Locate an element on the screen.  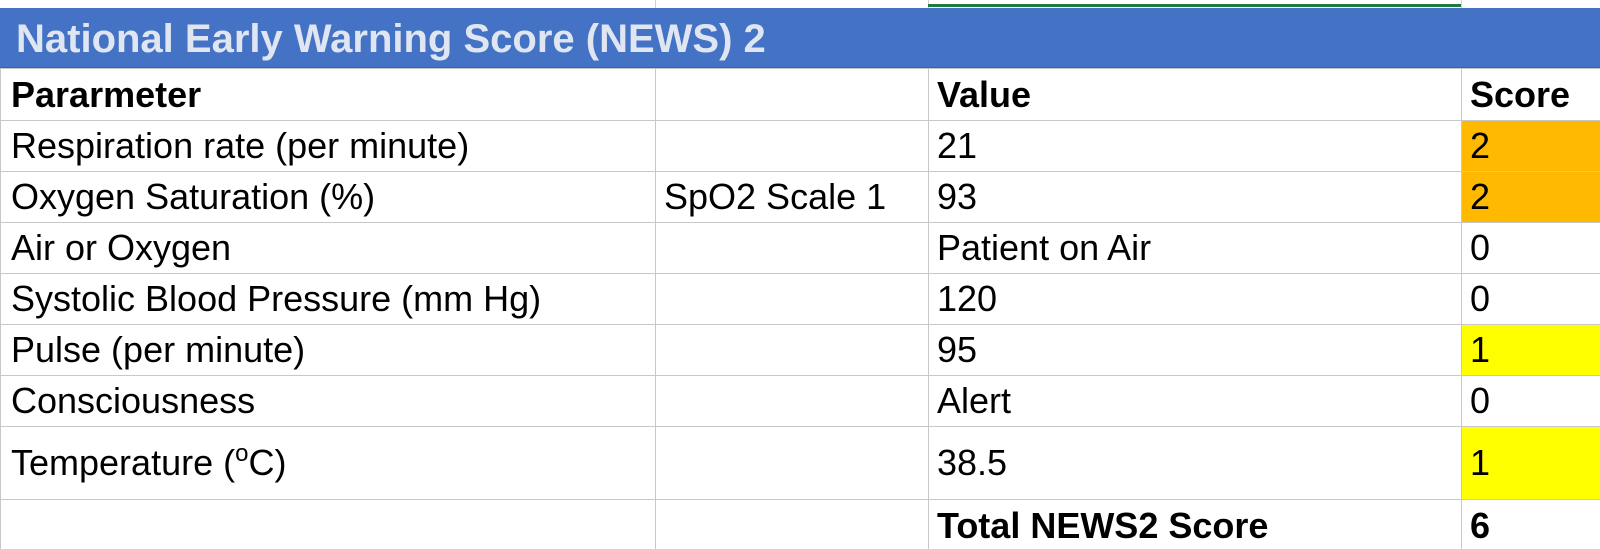
extra-cell: SpO2 Scale 1 is located at coordinates (792, 197).